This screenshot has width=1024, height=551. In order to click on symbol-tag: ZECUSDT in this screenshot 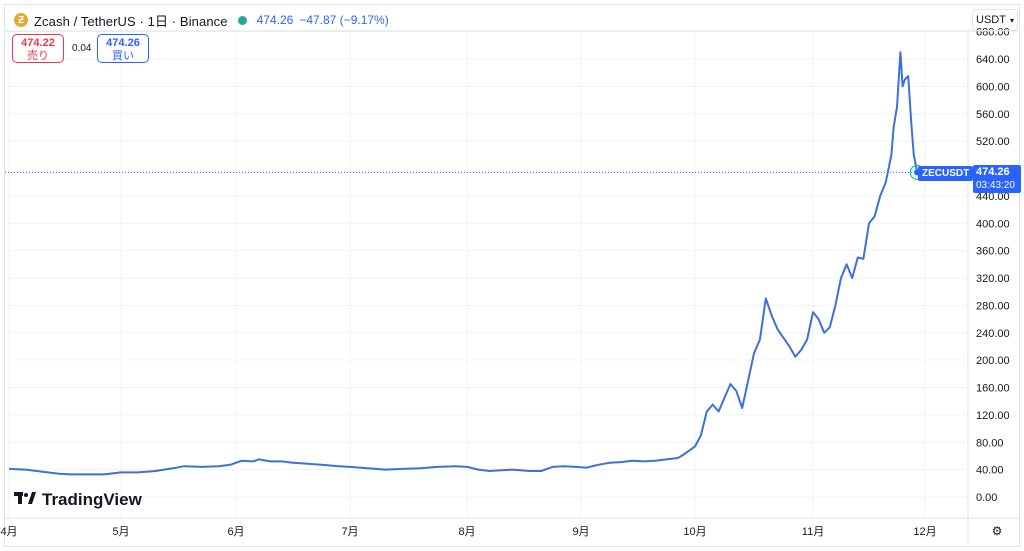, I will do `click(946, 173)`.